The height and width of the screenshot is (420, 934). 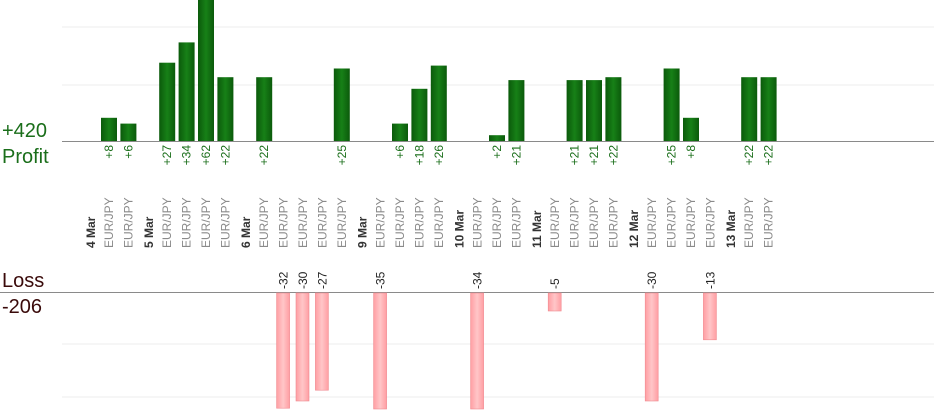 I want to click on profit-value-label: +18, so click(x=419, y=155).